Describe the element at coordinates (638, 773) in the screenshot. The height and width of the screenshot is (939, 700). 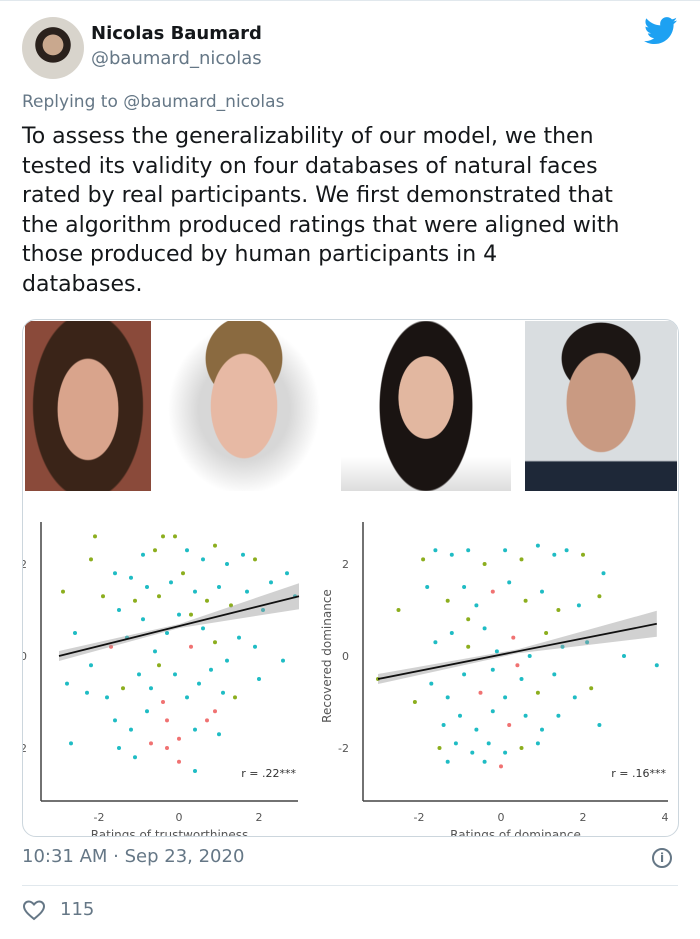
I see `correlation-label: r = .16***` at that location.